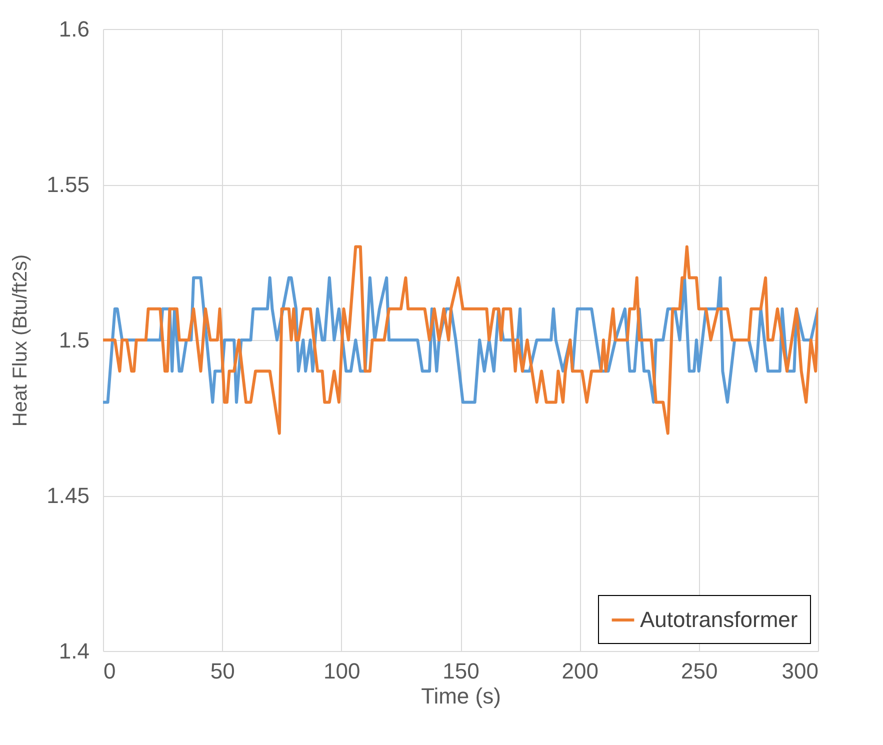 The image size is (883, 745). I want to click on y-tick-label: 1.45, so click(68, 495).